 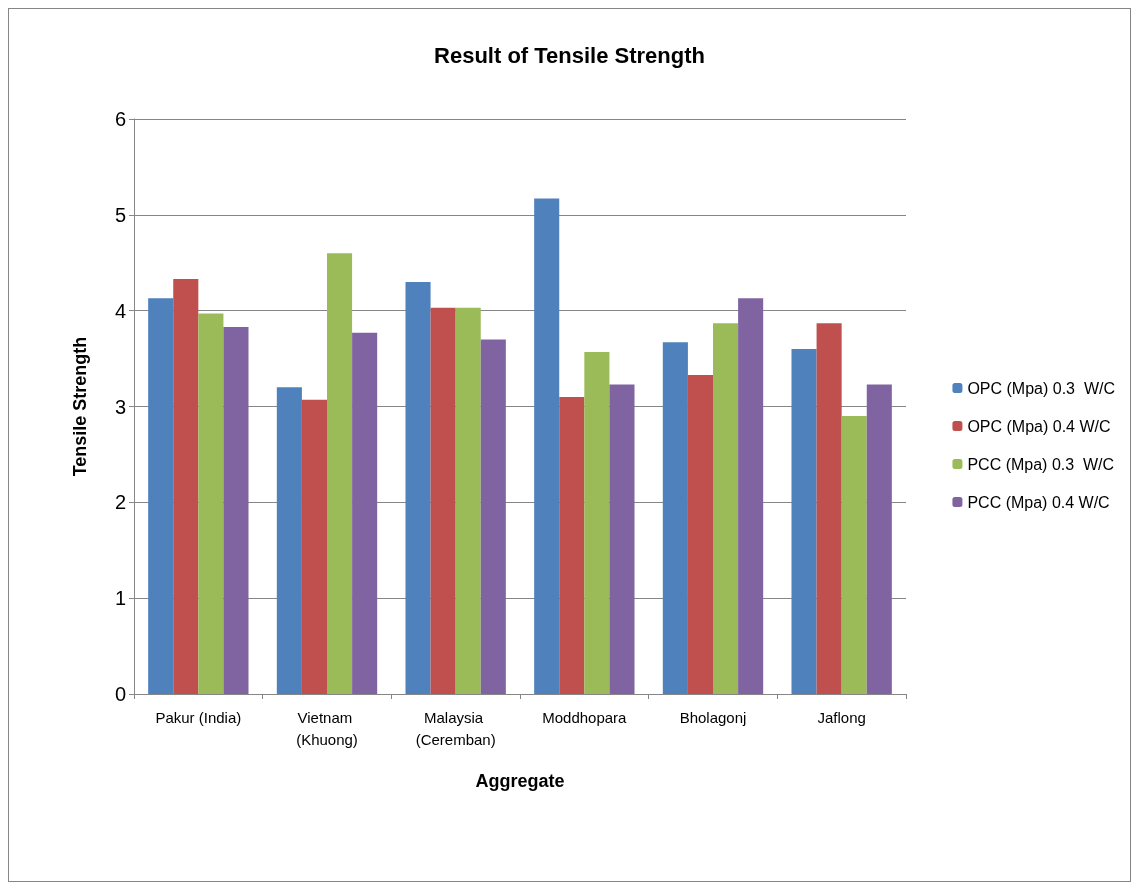 What do you see at coordinates (1041, 388) in the screenshot?
I see `legend-label: OPC (Mpa) 0.3 W/C` at bounding box center [1041, 388].